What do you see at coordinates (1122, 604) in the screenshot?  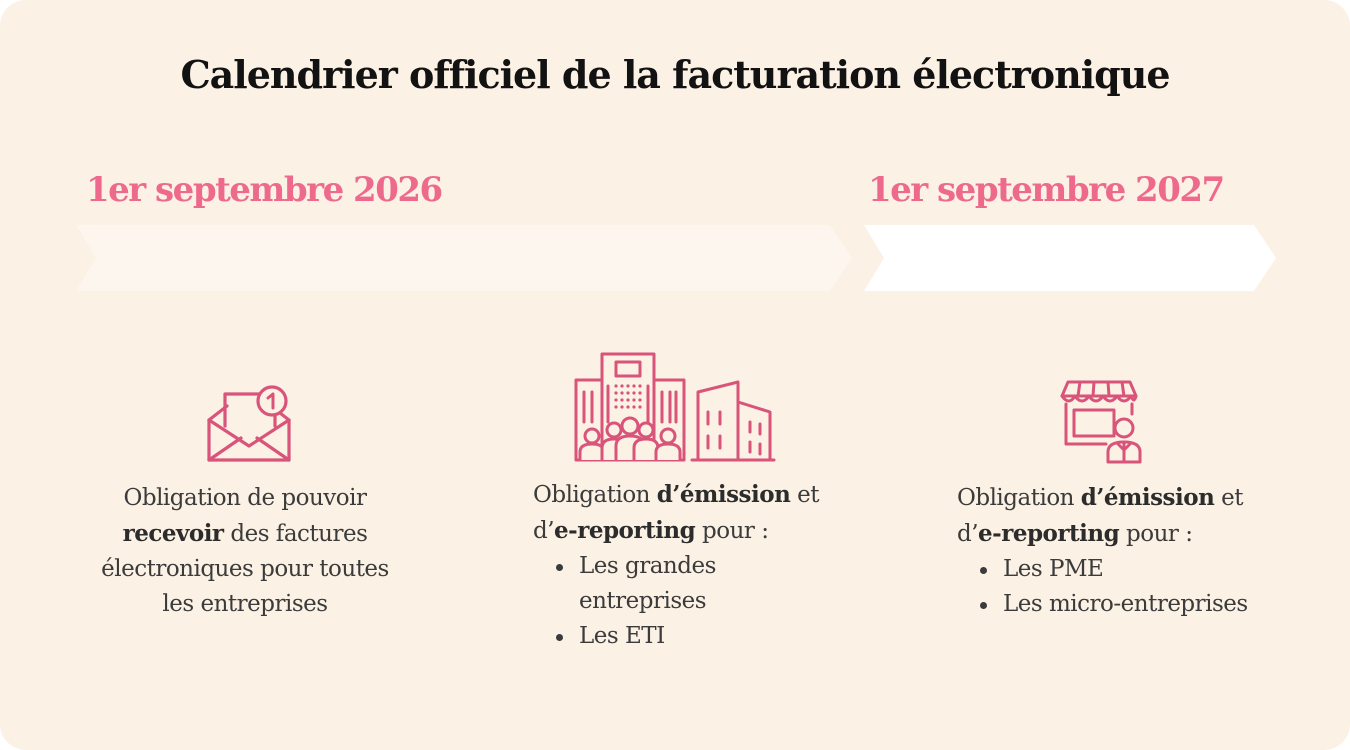 I see `list-item: Les micro-entreprises` at bounding box center [1122, 604].